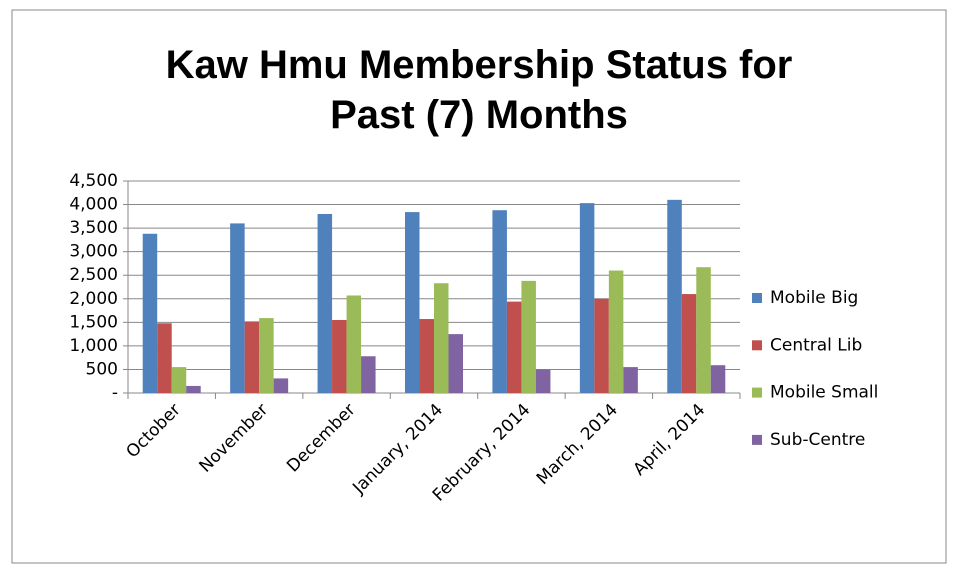 This screenshot has width=958, height=577. What do you see at coordinates (816, 345) in the screenshot?
I see `legend-label: Central Lib` at bounding box center [816, 345].